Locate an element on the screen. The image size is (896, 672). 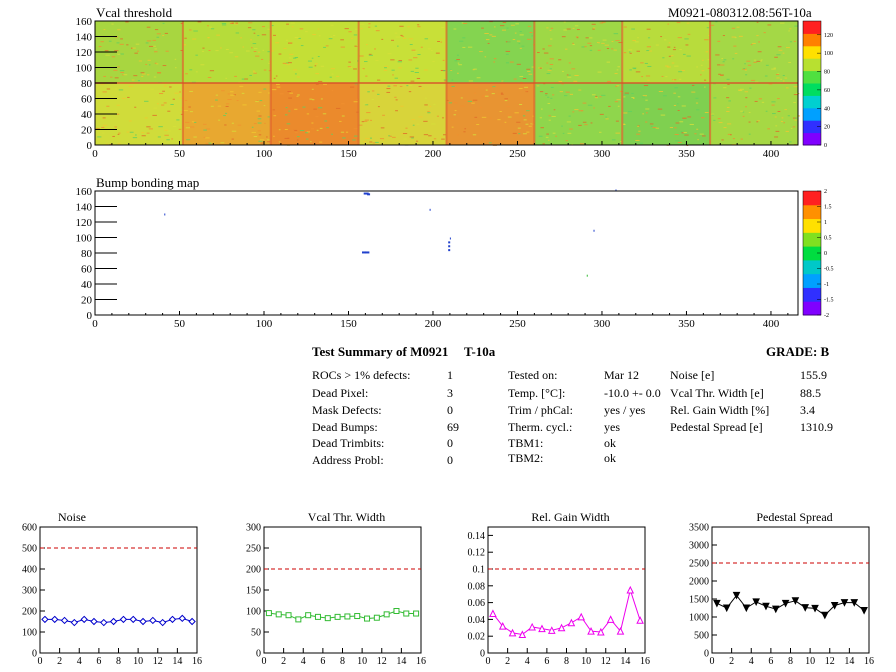
x-tick-label: 12 is located at coordinates (382, 661).